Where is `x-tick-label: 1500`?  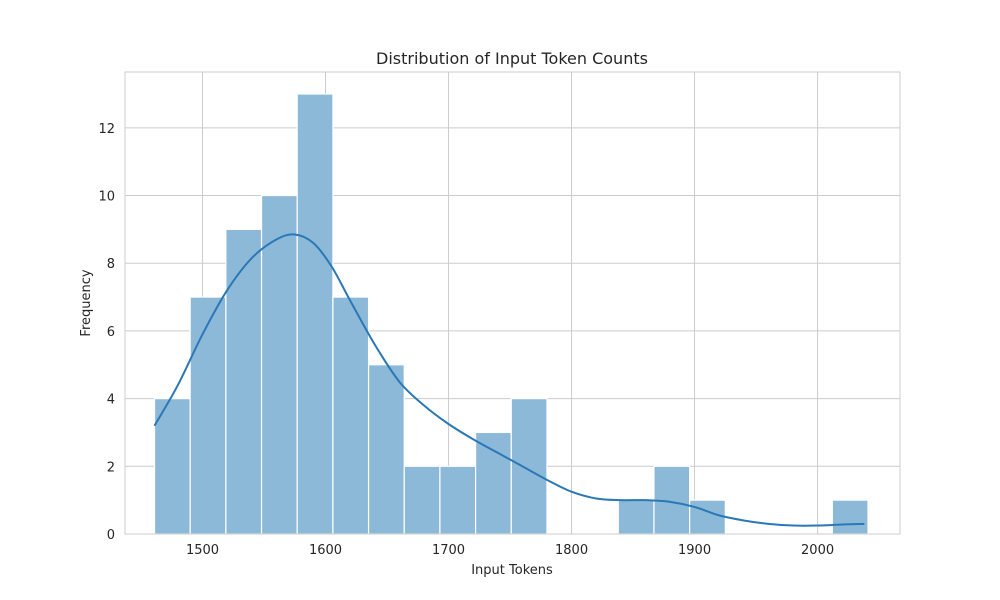
x-tick-label: 1500 is located at coordinates (202, 550).